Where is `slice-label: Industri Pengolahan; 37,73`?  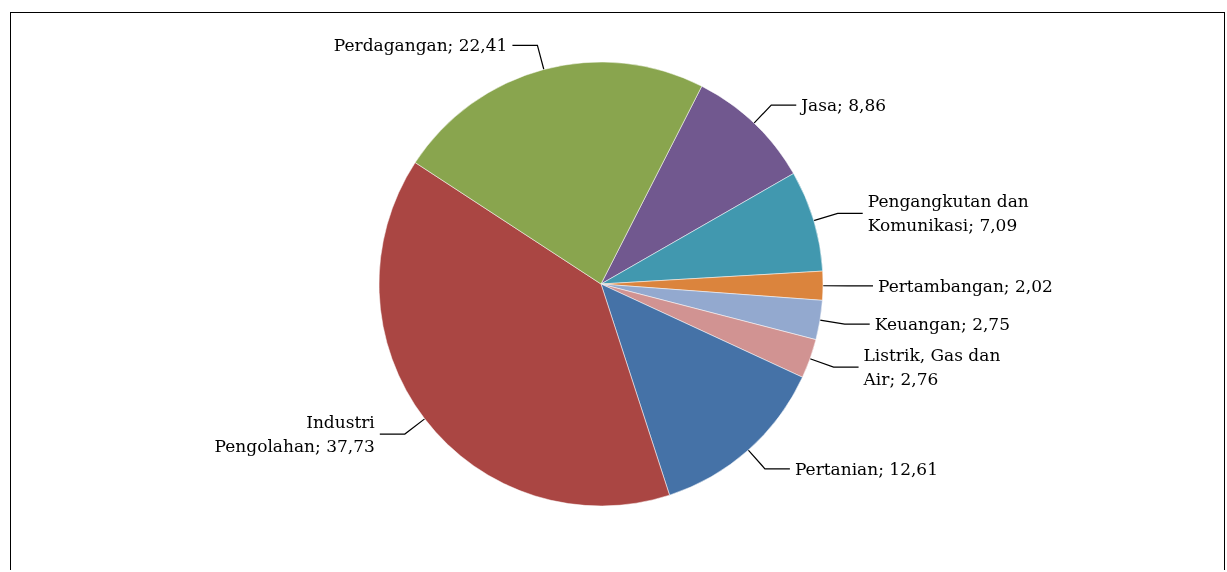
slice-label: Industri Pengolahan; 37,73 is located at coordinates (295, 434).